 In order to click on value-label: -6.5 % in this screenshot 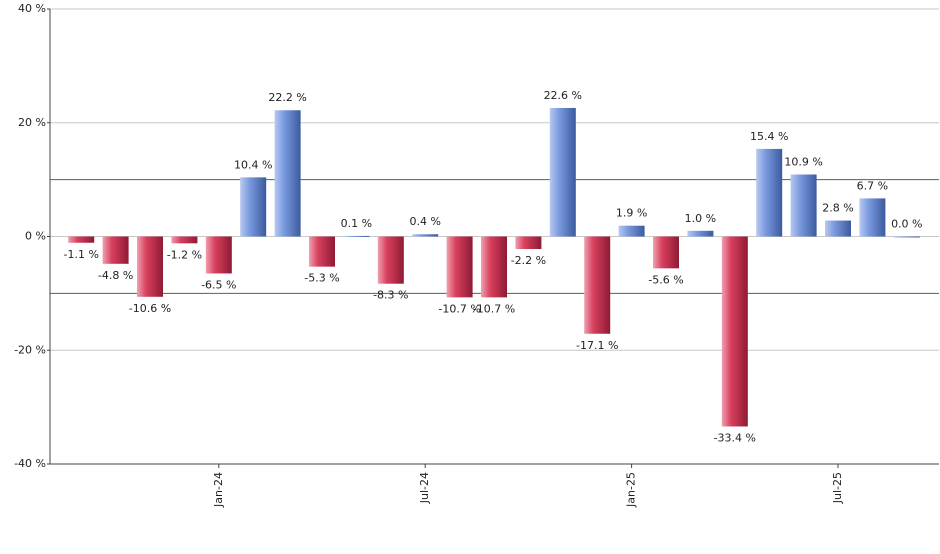, I will do `click(218, 284)`.